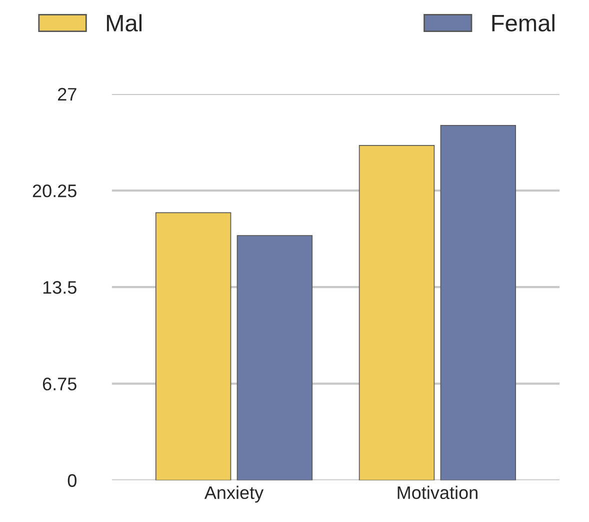  Describe the element at coordinates (124, 23) in the screenshot. I see `legend-label: Mal` at that location.